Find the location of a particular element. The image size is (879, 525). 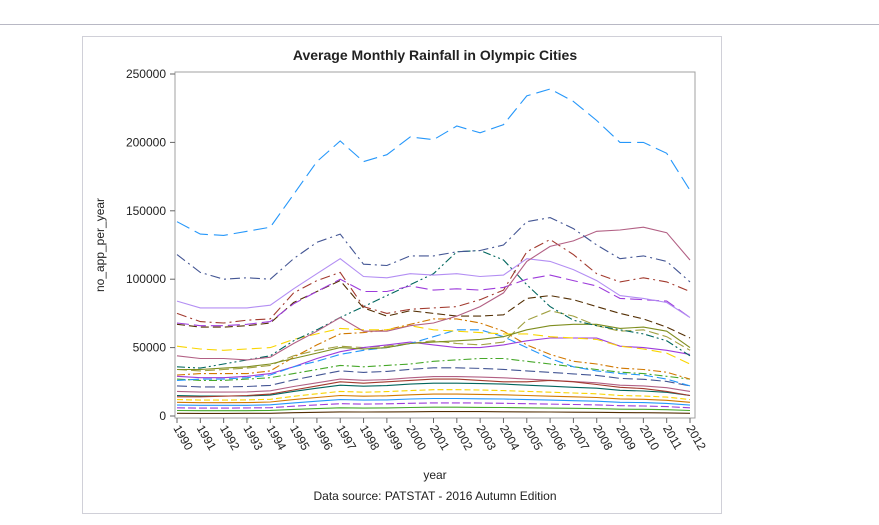

x-tick-label: 1997 is located at coordinates (347, 438).